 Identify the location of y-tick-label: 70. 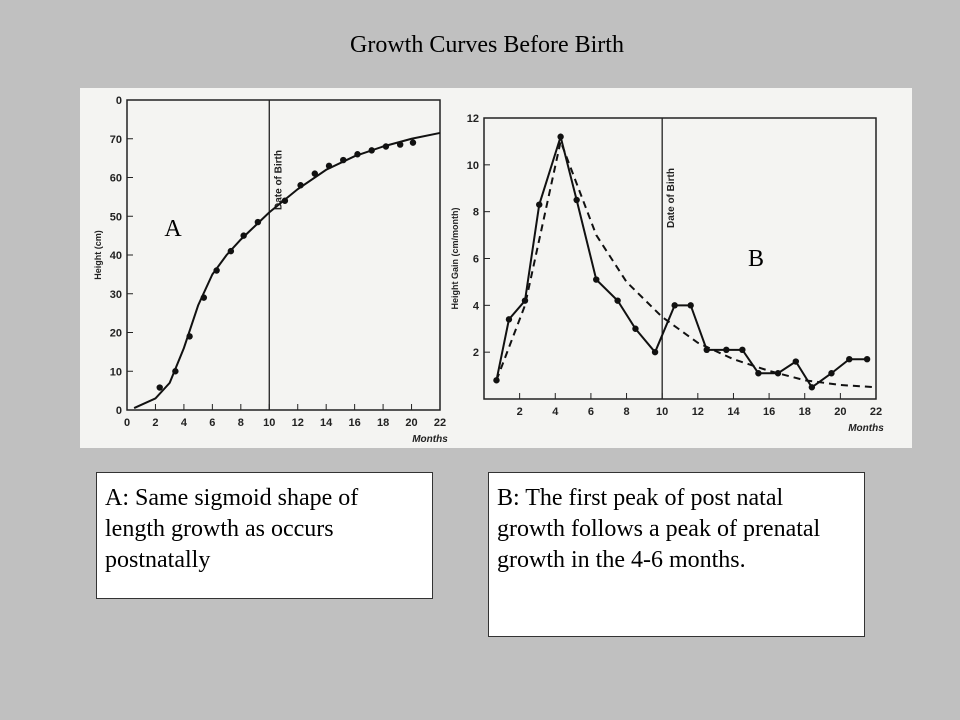
(116, 140).